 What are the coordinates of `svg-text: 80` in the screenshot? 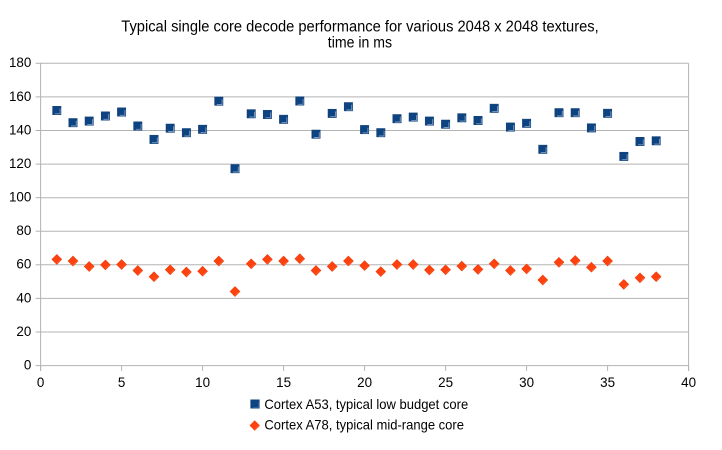 It's located at (23, 230).